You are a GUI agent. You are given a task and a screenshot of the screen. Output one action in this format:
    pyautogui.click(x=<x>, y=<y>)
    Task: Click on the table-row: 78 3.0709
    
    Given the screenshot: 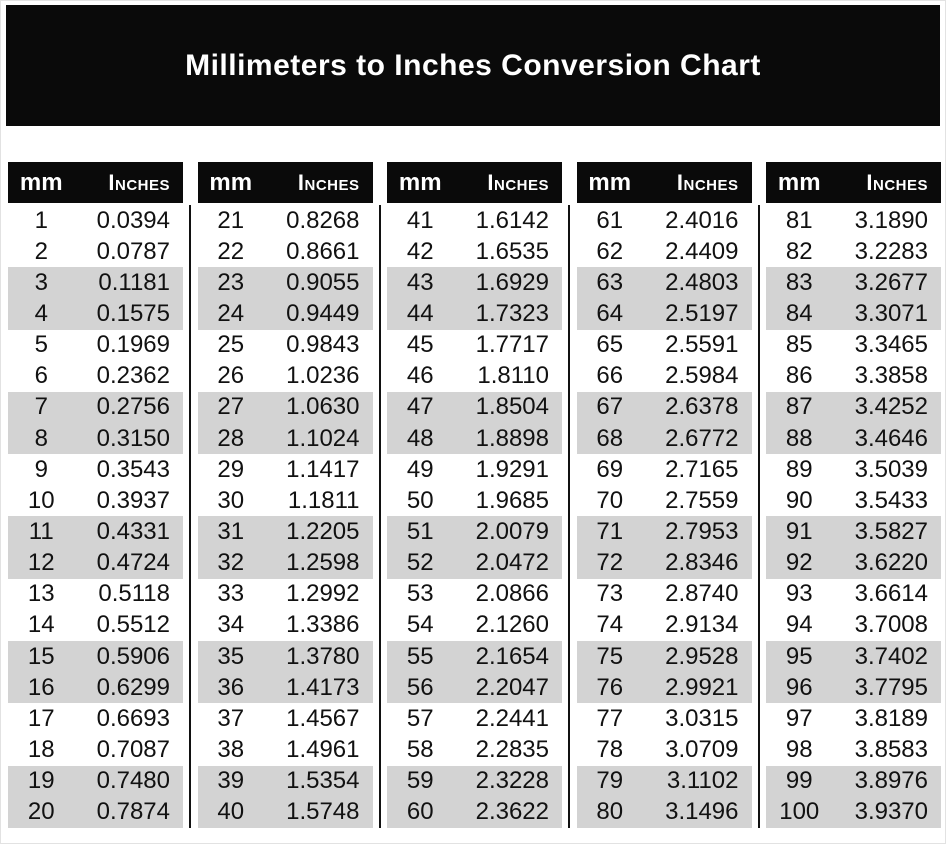 What is the action you would take?
    pyautogui.click(x=664, y=749)
    